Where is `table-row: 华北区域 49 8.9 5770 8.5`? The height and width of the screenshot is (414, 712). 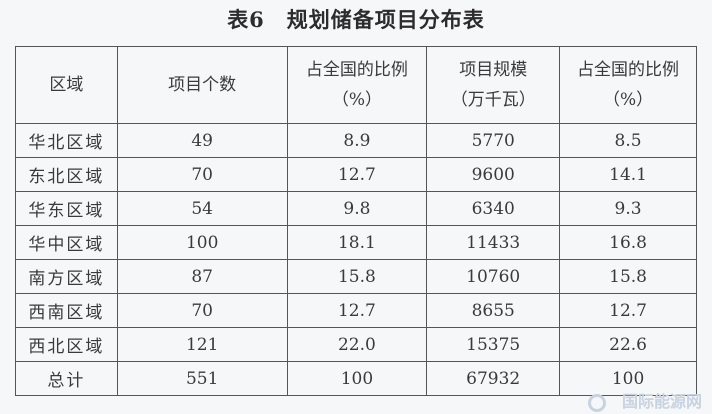
table-row: 华北区域 49 8.9 5770 8.5 is located at coordinates (356, 140).